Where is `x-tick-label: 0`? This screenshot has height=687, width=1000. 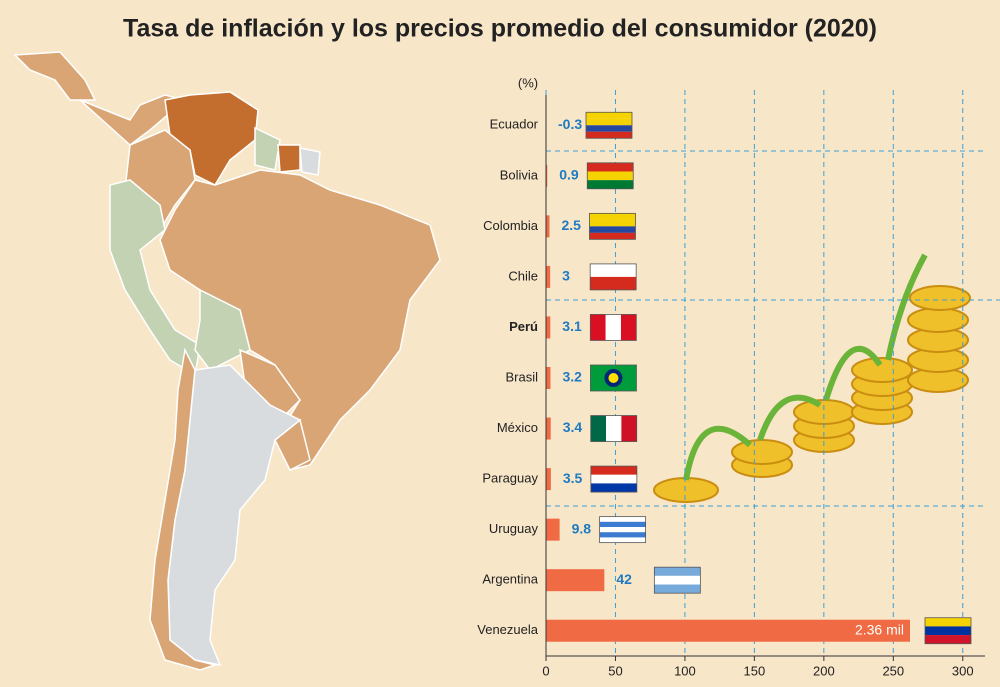 x-tick-label: 0 is located at coordinates (545, 670).